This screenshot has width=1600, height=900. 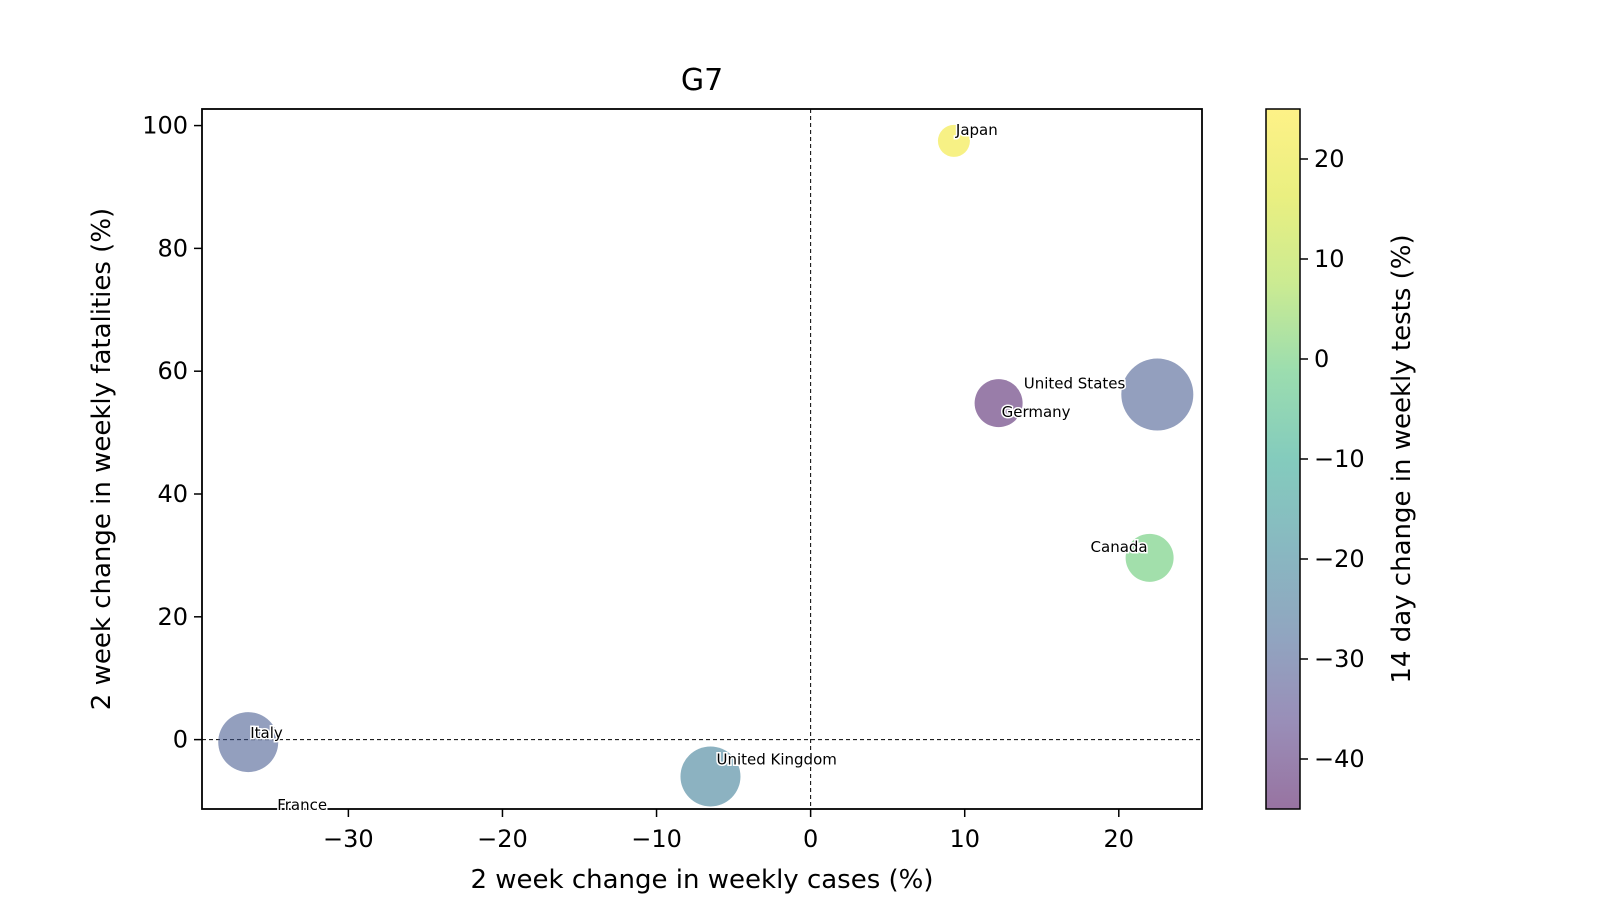 What do you see at coordinates (1149, 557) in the screenshot?
I see `point-canada` at bounding box center [1149, 557].